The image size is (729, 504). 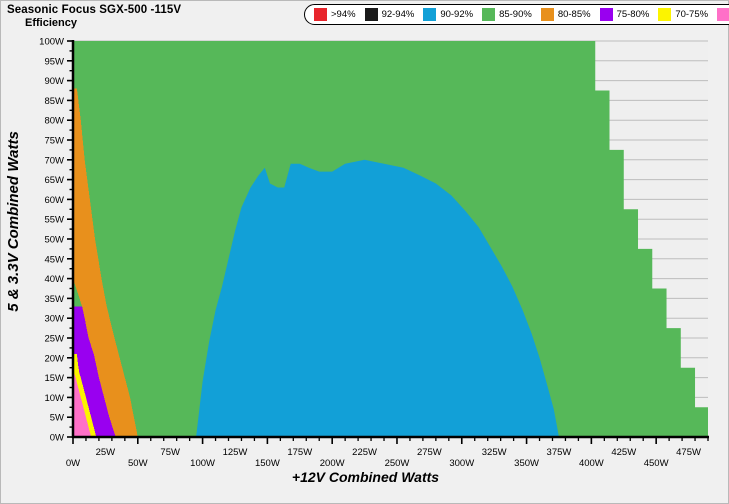 What do you see at coordinates (235, 452) in the screenshot?
I see `x-tick-label-upper: 125W` at bounding box center [235, 452].